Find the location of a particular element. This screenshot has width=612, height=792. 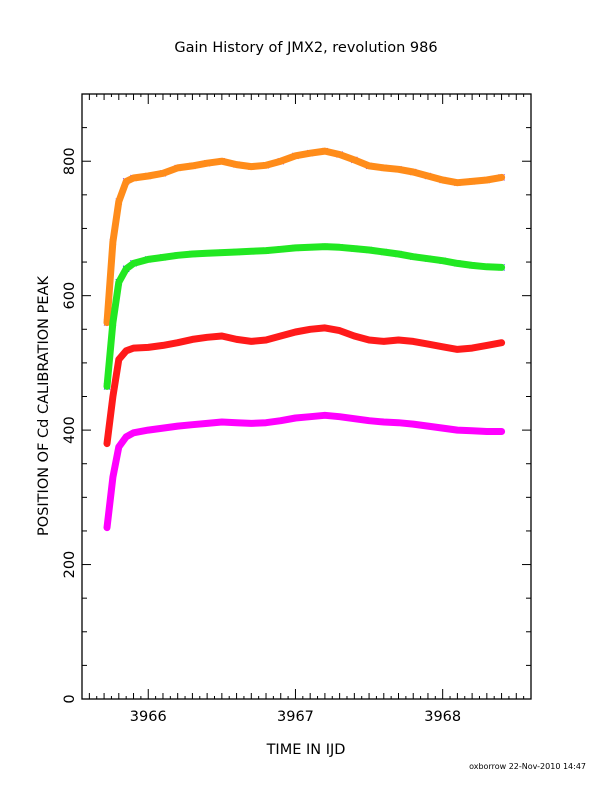

footer-credit: oxborrow 22-Nov-2010 14:47 is located at coordinates (527, 766).